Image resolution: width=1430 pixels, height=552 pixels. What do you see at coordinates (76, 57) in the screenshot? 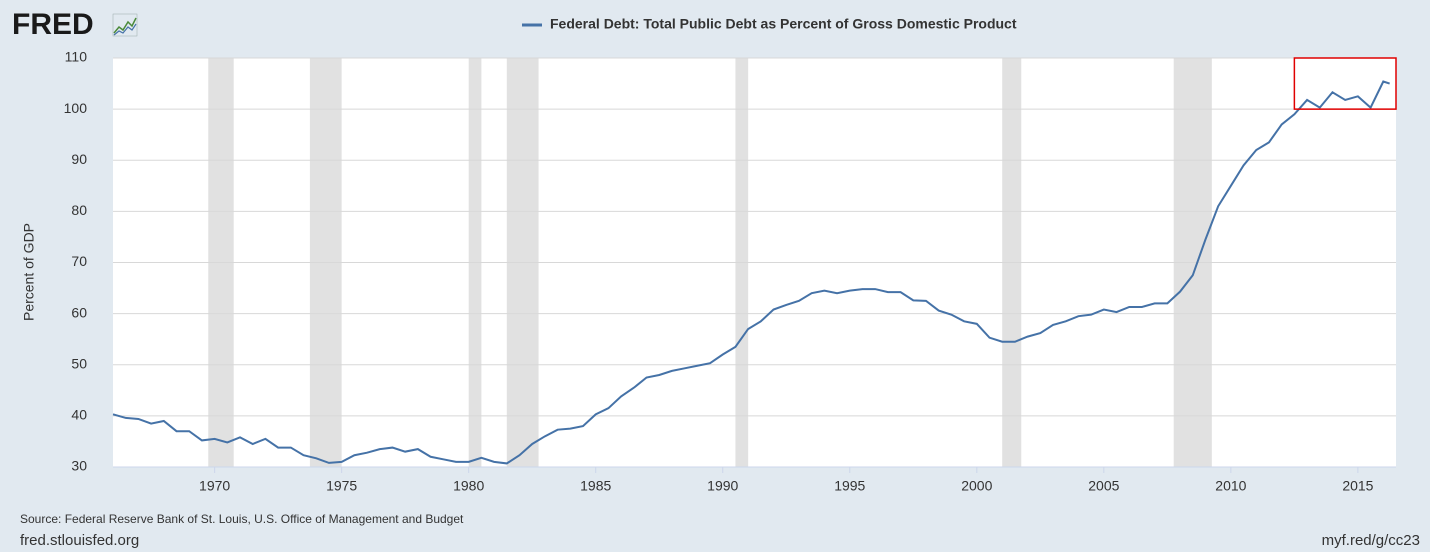
I see `y-tick-label: 110` at bounding box center [76, 57].